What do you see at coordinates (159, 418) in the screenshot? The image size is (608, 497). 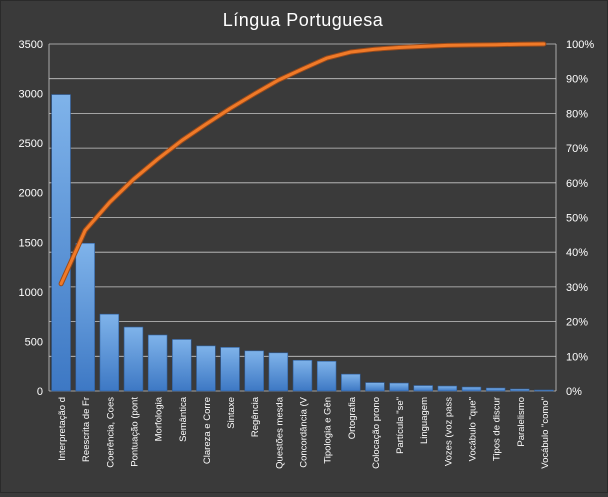 I see `category-label: Morfologia` at bounding box center [159, 418].